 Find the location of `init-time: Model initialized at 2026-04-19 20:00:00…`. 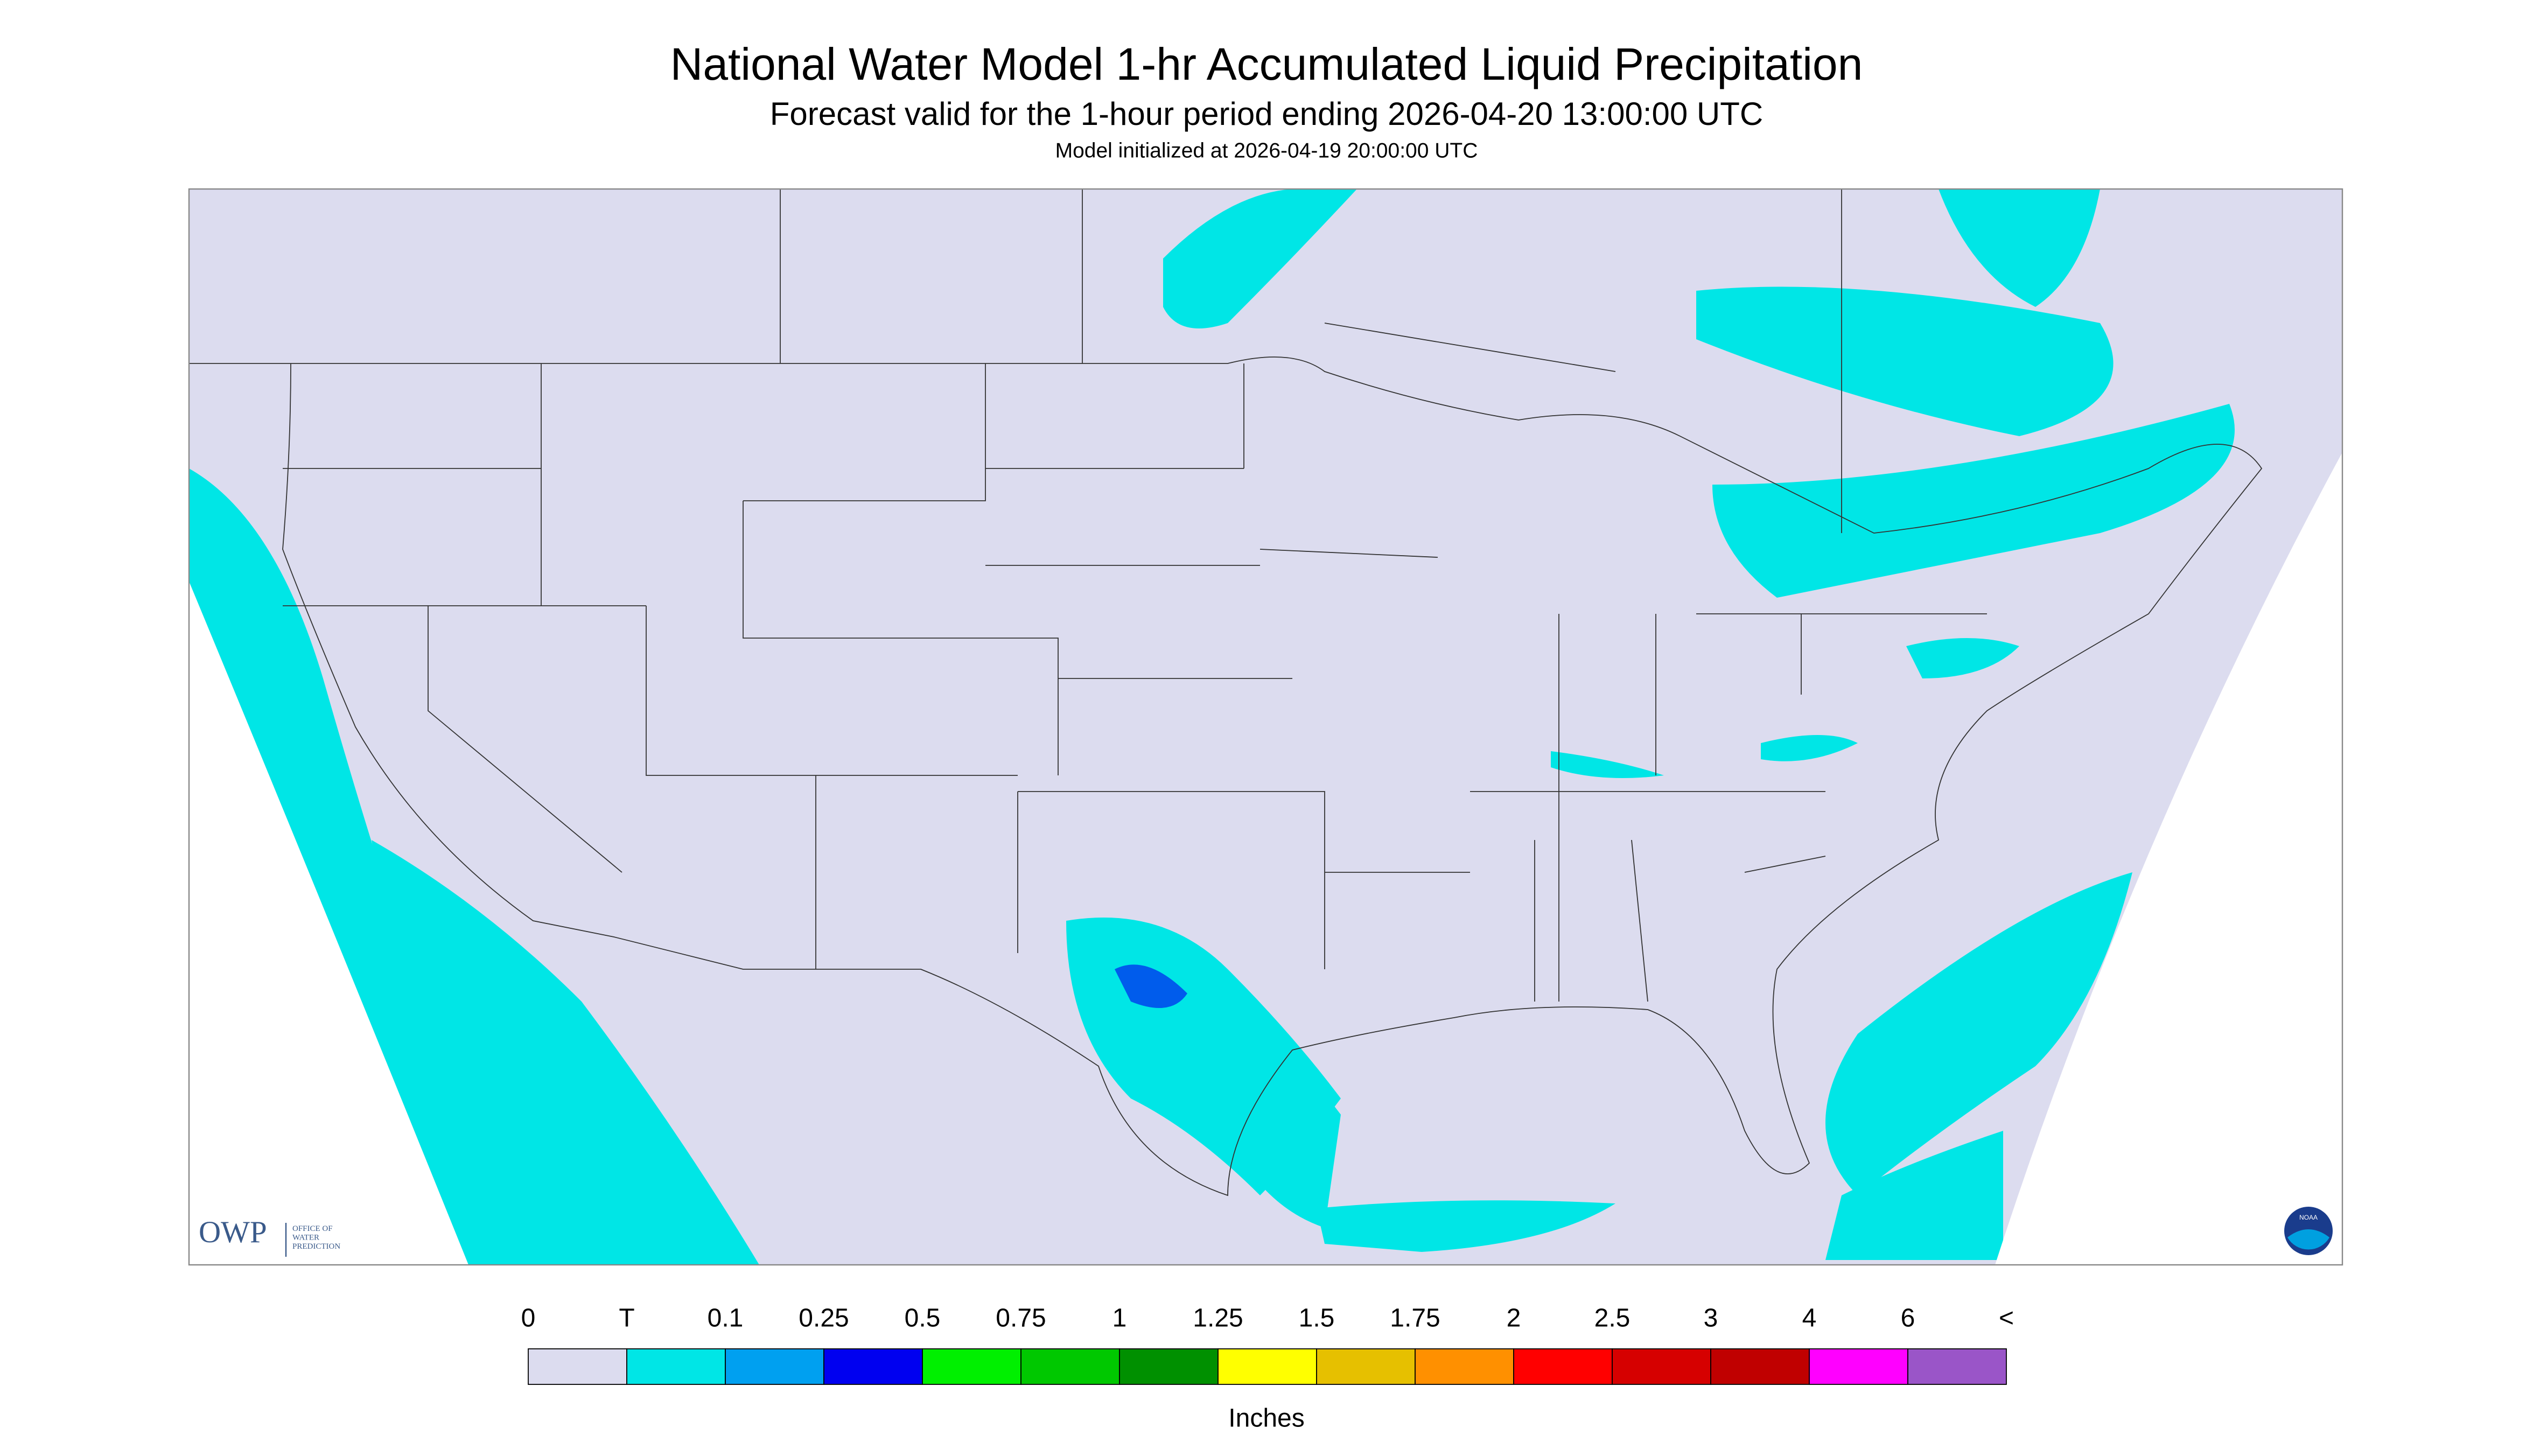

init-time: Model initialized at 2026-04-19 20:00:00… is located at coordinates (1266, 150).